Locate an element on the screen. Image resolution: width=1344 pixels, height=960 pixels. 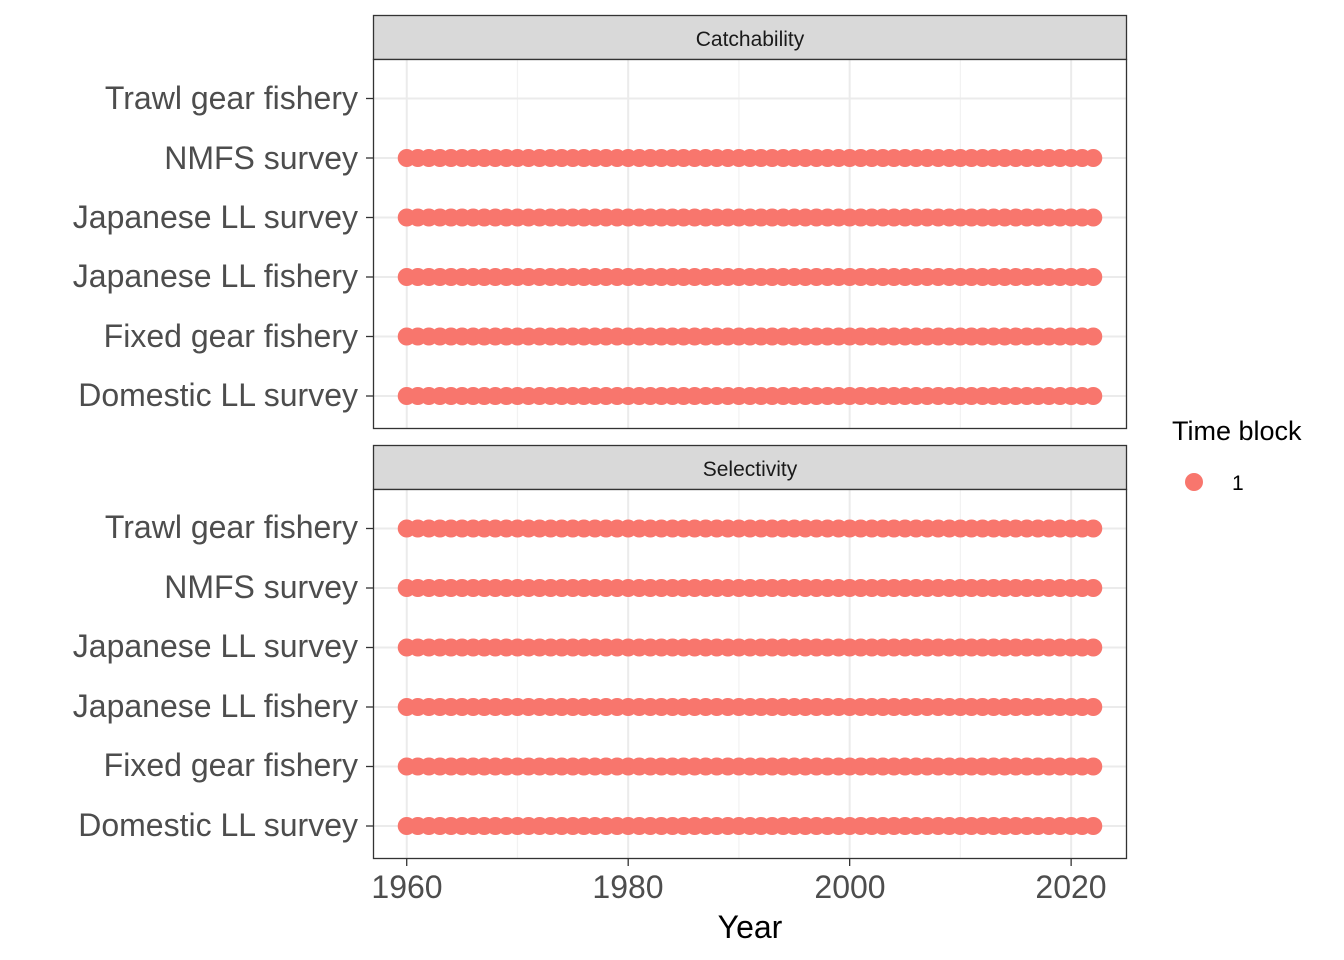
x-tick-label: 1980 is located at coordinates (627, 887).